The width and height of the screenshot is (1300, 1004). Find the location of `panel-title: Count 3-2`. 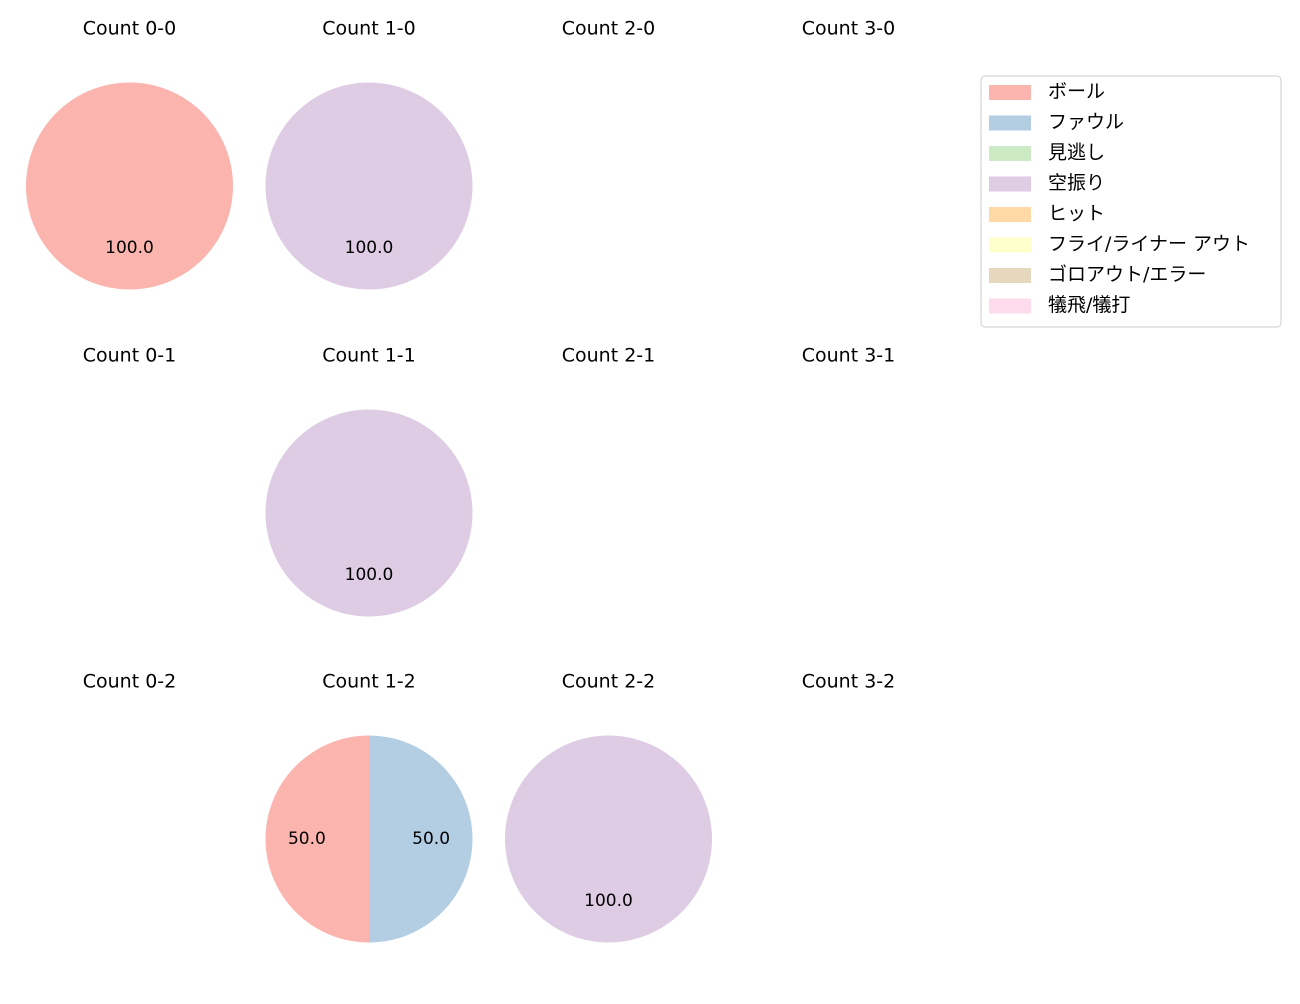

panel-title: Count 3-2 is located at coordinates (849, 682).